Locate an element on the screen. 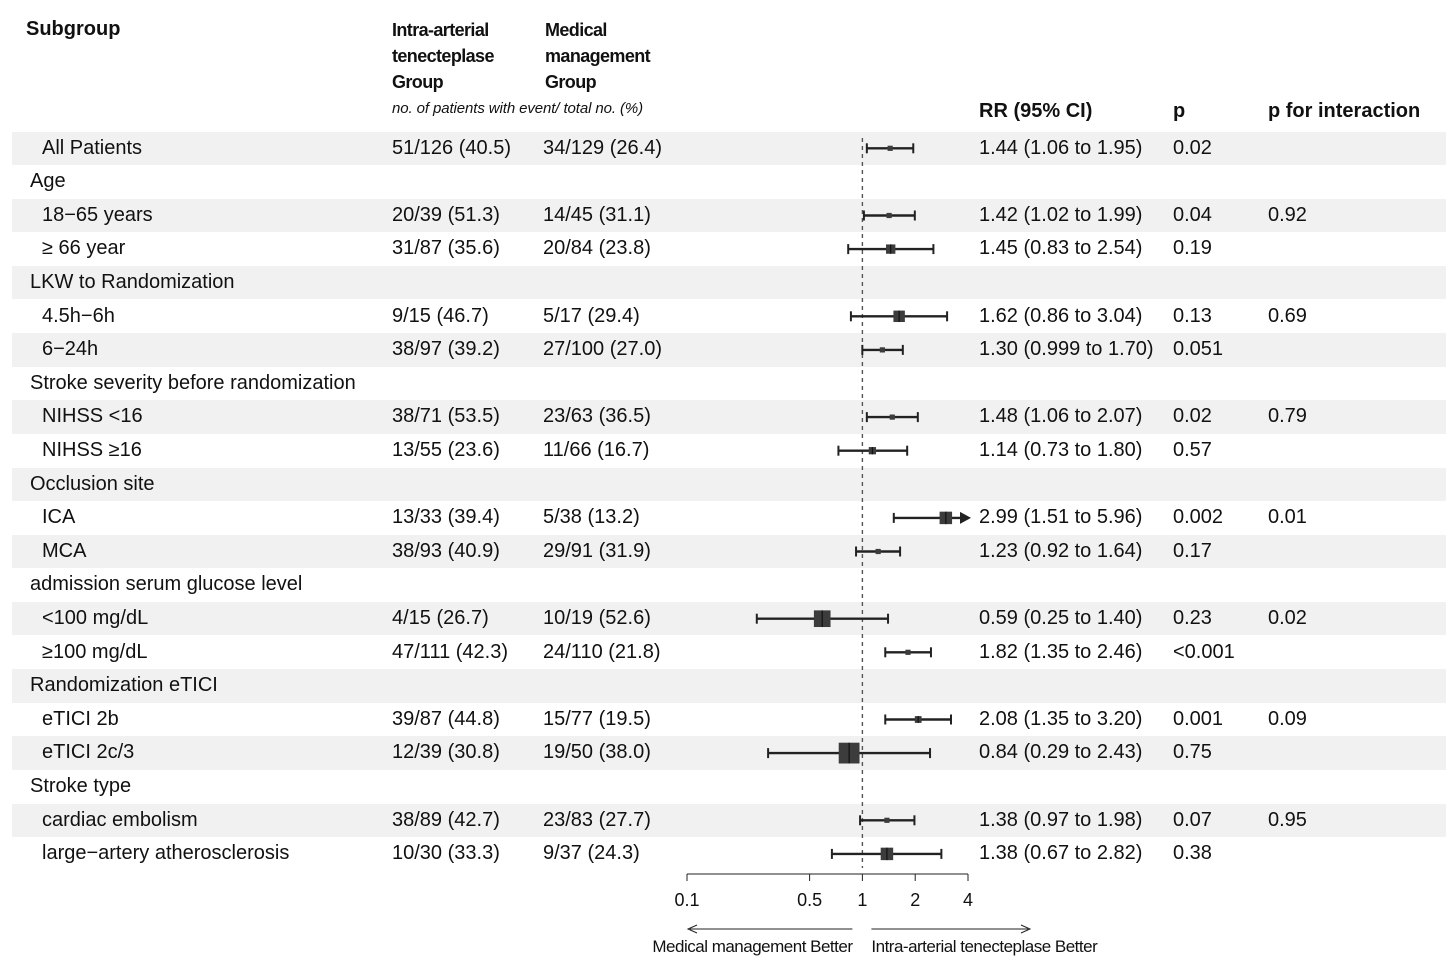 This screenshot has height=976, width=1456. rr-value: 1.48 (1.06 to 2.07) is located at coordinates (1061, 416).